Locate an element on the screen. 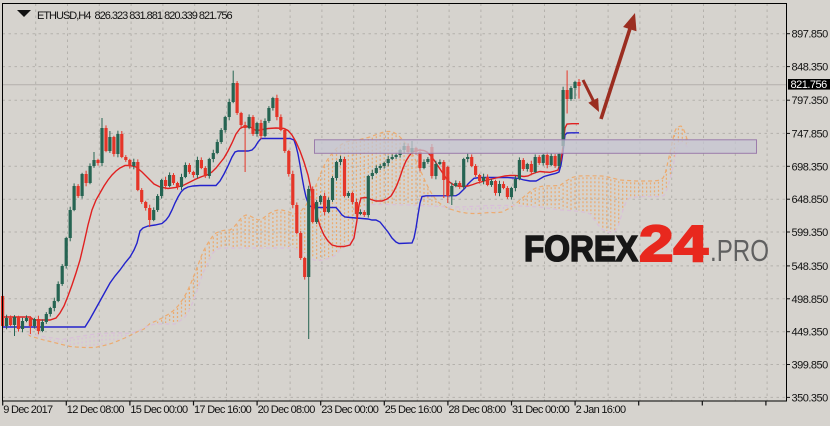 The width and height of the screenshot is (830, 426). svg-text: 797.350 is located at coordinates (810, 101).